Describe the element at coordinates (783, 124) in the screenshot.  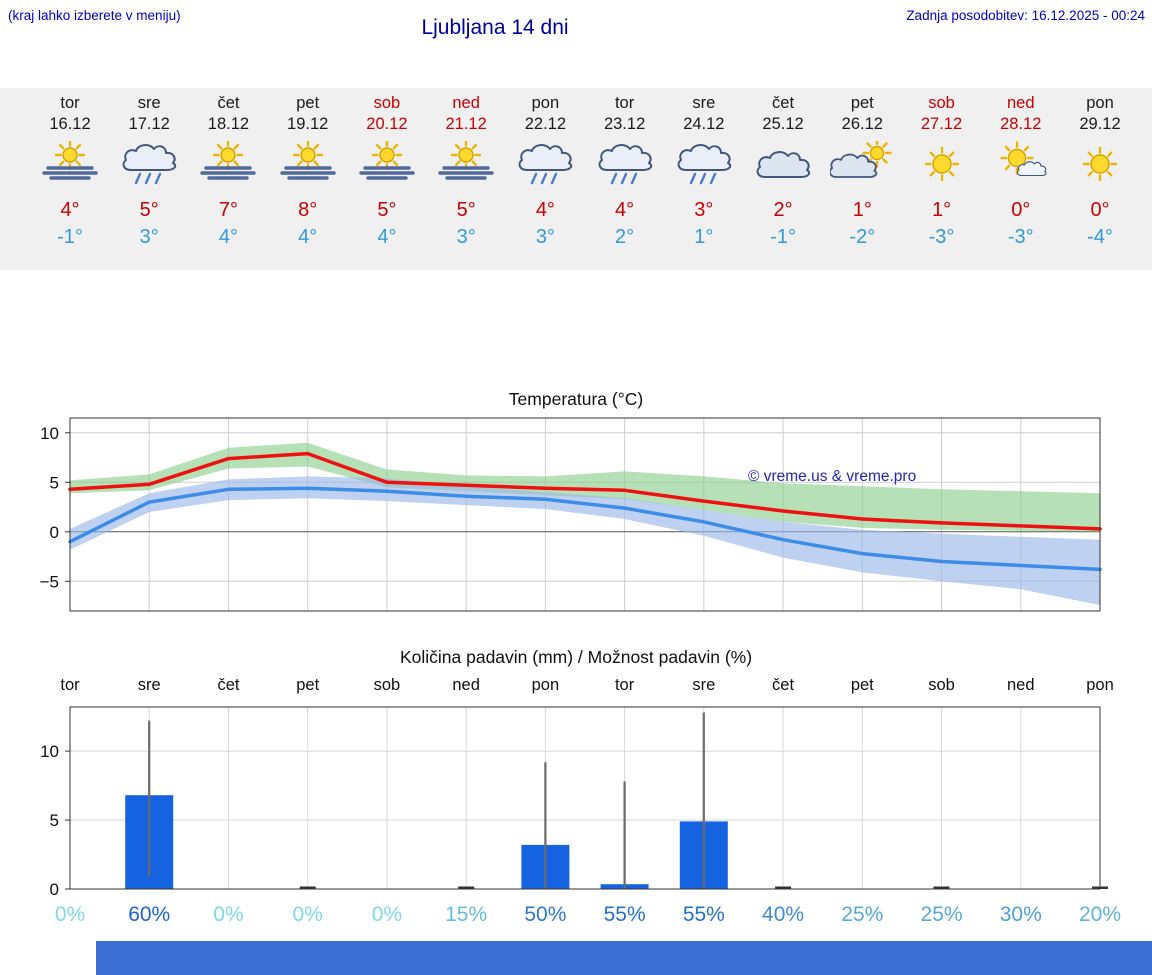
I see `day-date: 25.12` at that location.